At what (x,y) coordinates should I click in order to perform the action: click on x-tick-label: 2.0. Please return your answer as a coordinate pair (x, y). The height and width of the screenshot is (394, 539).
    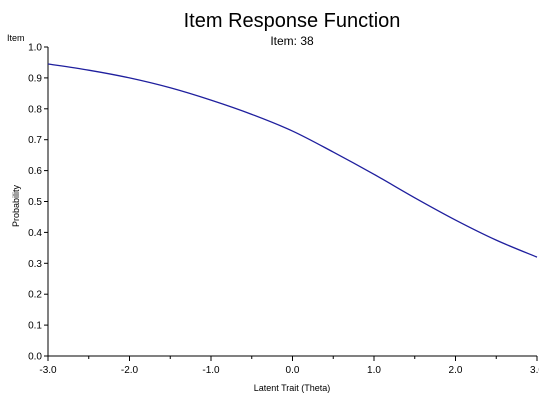
    Looking at the image, I should click on (456, 370).